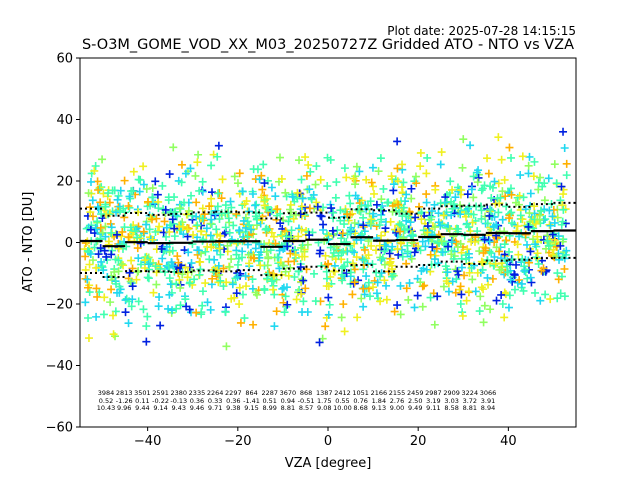 This screenshot has width=640, height=480. I want to click on bin-count-label: 2335, so click(197, 393).